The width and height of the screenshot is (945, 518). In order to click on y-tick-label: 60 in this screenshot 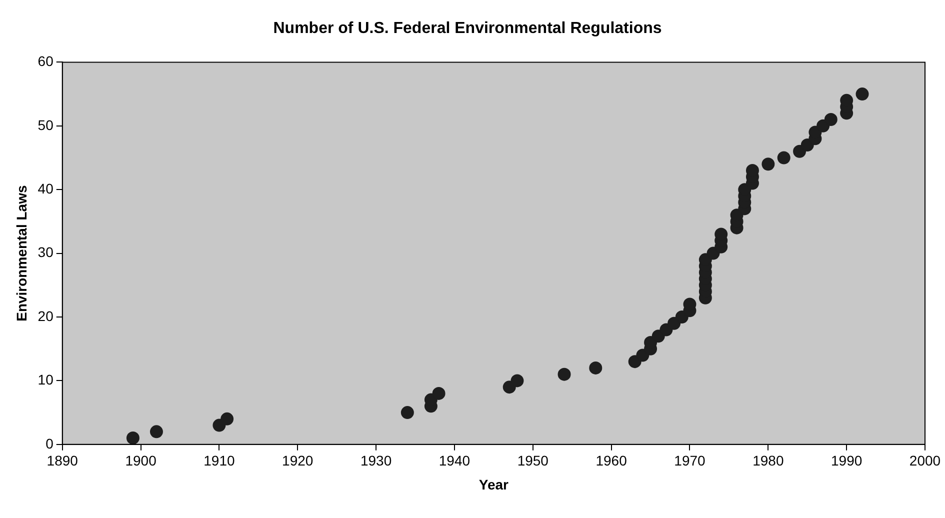, I will do `click(46, 61)`.